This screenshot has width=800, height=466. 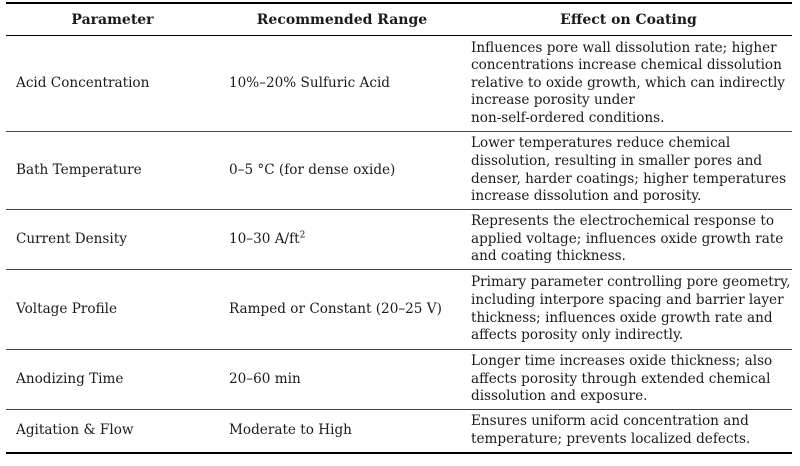 What do you see at coordinates (577, 335) in the screenshot?
I see `effect-line: affects porosity only indirectly.` at bounding box center [577, 335].